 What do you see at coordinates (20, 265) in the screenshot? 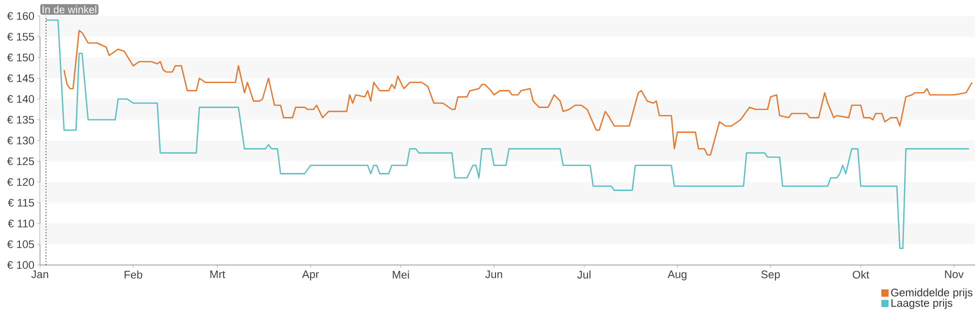
I see `y-tick-label: € 100` at bounding box center [20, 265].